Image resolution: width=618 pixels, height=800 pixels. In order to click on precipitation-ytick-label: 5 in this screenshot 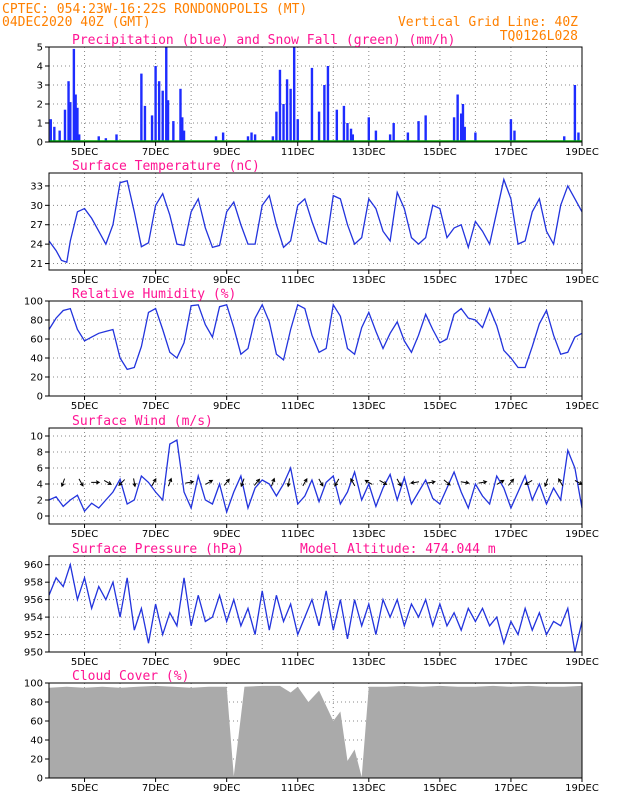, I will do `click(40, 48)`.